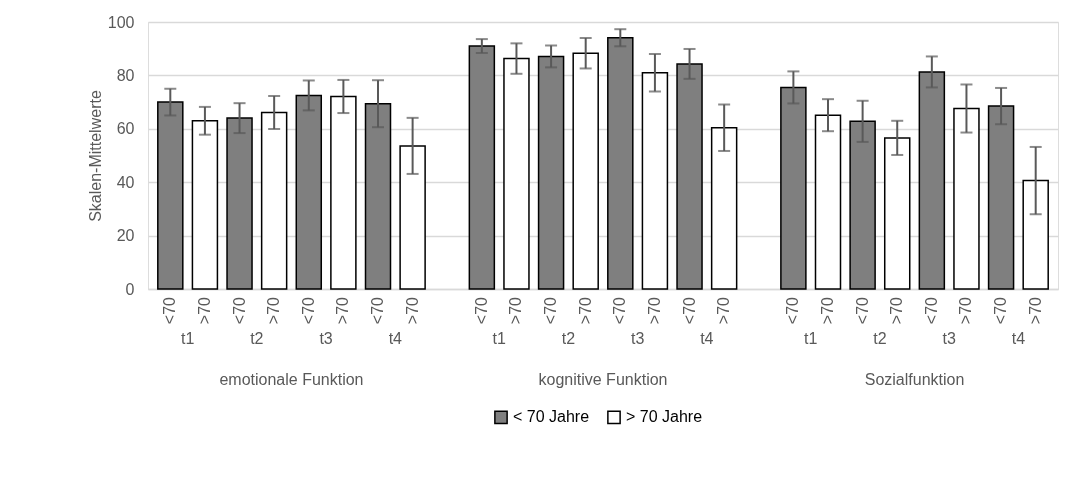 Image resolution: width=1071 pixels, height=477 pixels. I want to click on y-tick-label: 60, so click(125, 129).